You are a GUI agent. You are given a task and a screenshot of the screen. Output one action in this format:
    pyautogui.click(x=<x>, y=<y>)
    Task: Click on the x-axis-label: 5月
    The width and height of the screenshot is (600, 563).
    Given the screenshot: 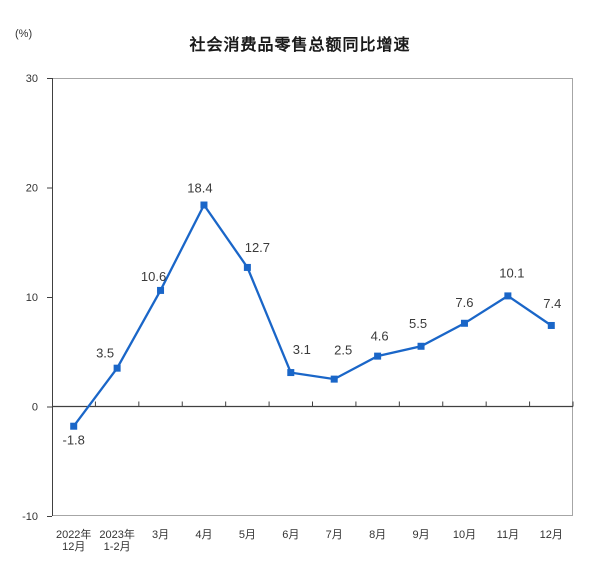 What is the action you would take?
    pyautogui.click(x=247, y=535)
    